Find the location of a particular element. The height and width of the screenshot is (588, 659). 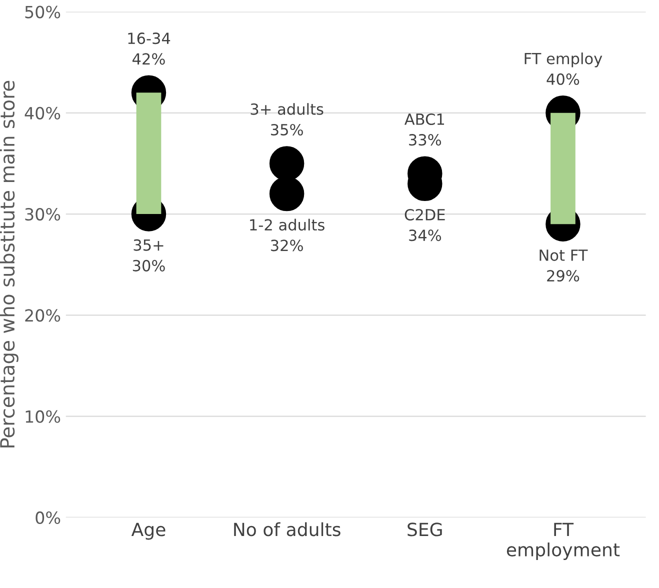

x-tick-label: No of adults is located at coordinates (287, 529).